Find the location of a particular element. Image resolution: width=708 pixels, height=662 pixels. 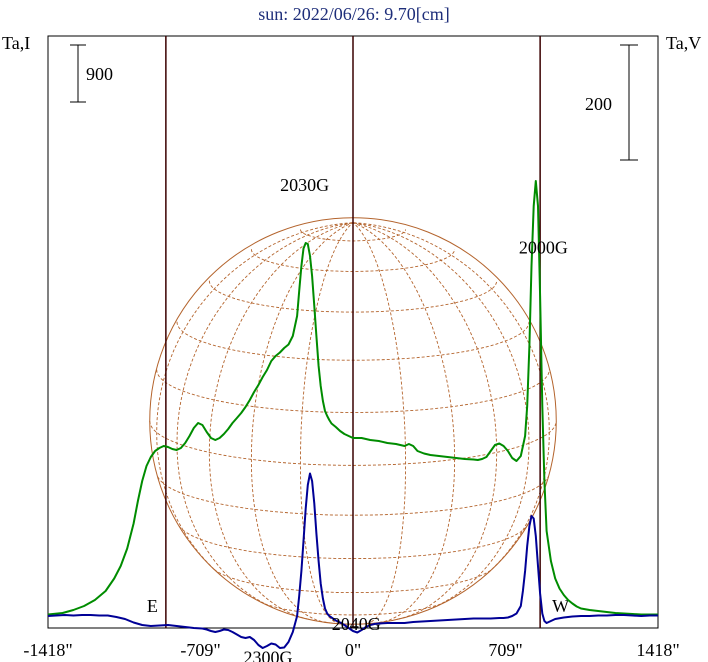

field-annotation: 2040G is located at coordinates (356, 624).